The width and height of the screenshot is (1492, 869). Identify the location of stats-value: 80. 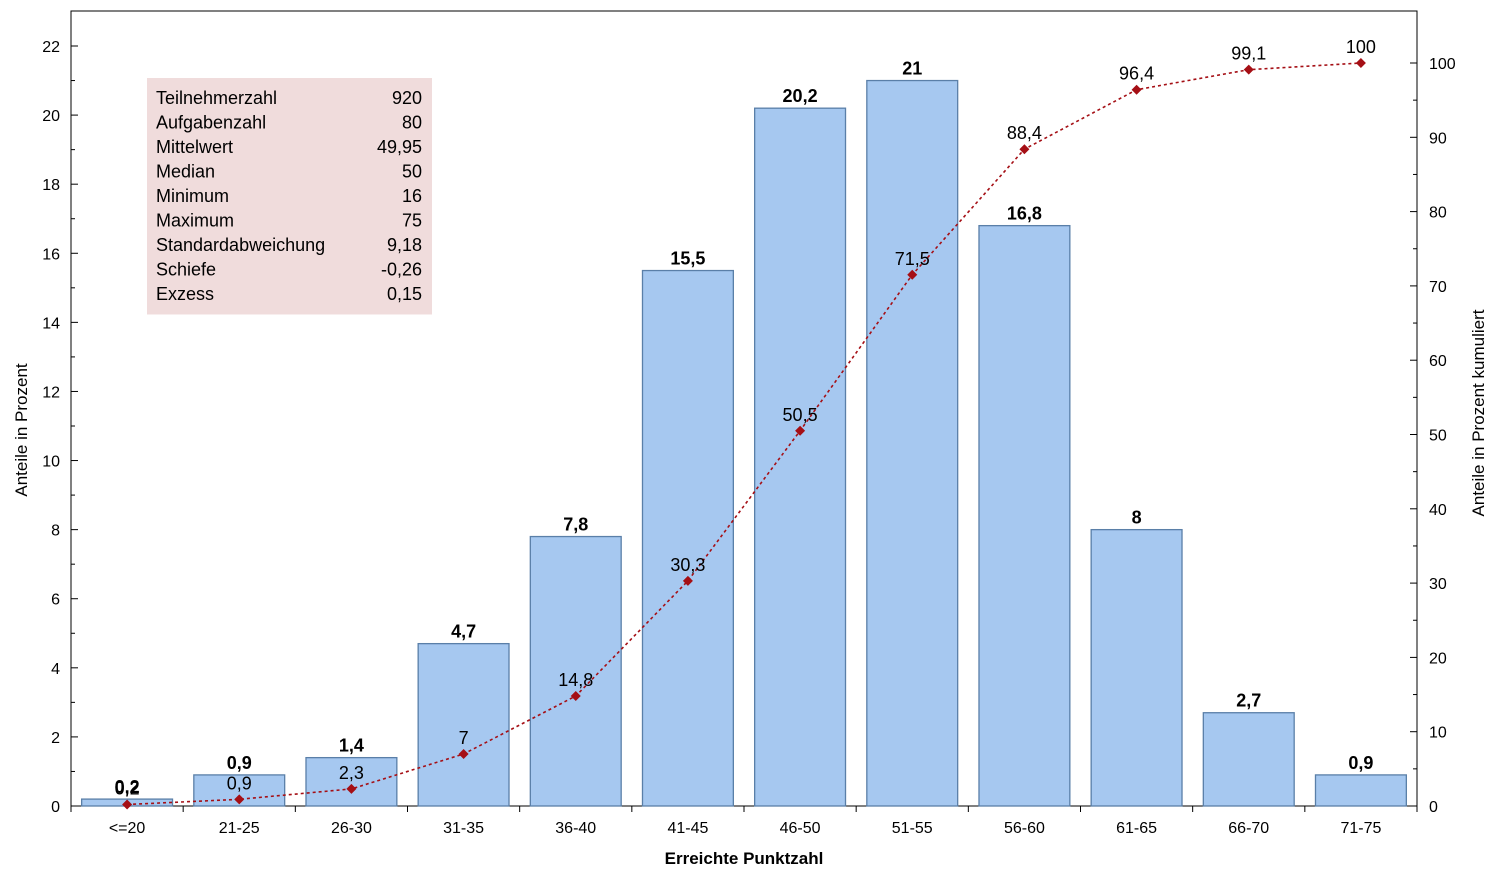
(412, 123).